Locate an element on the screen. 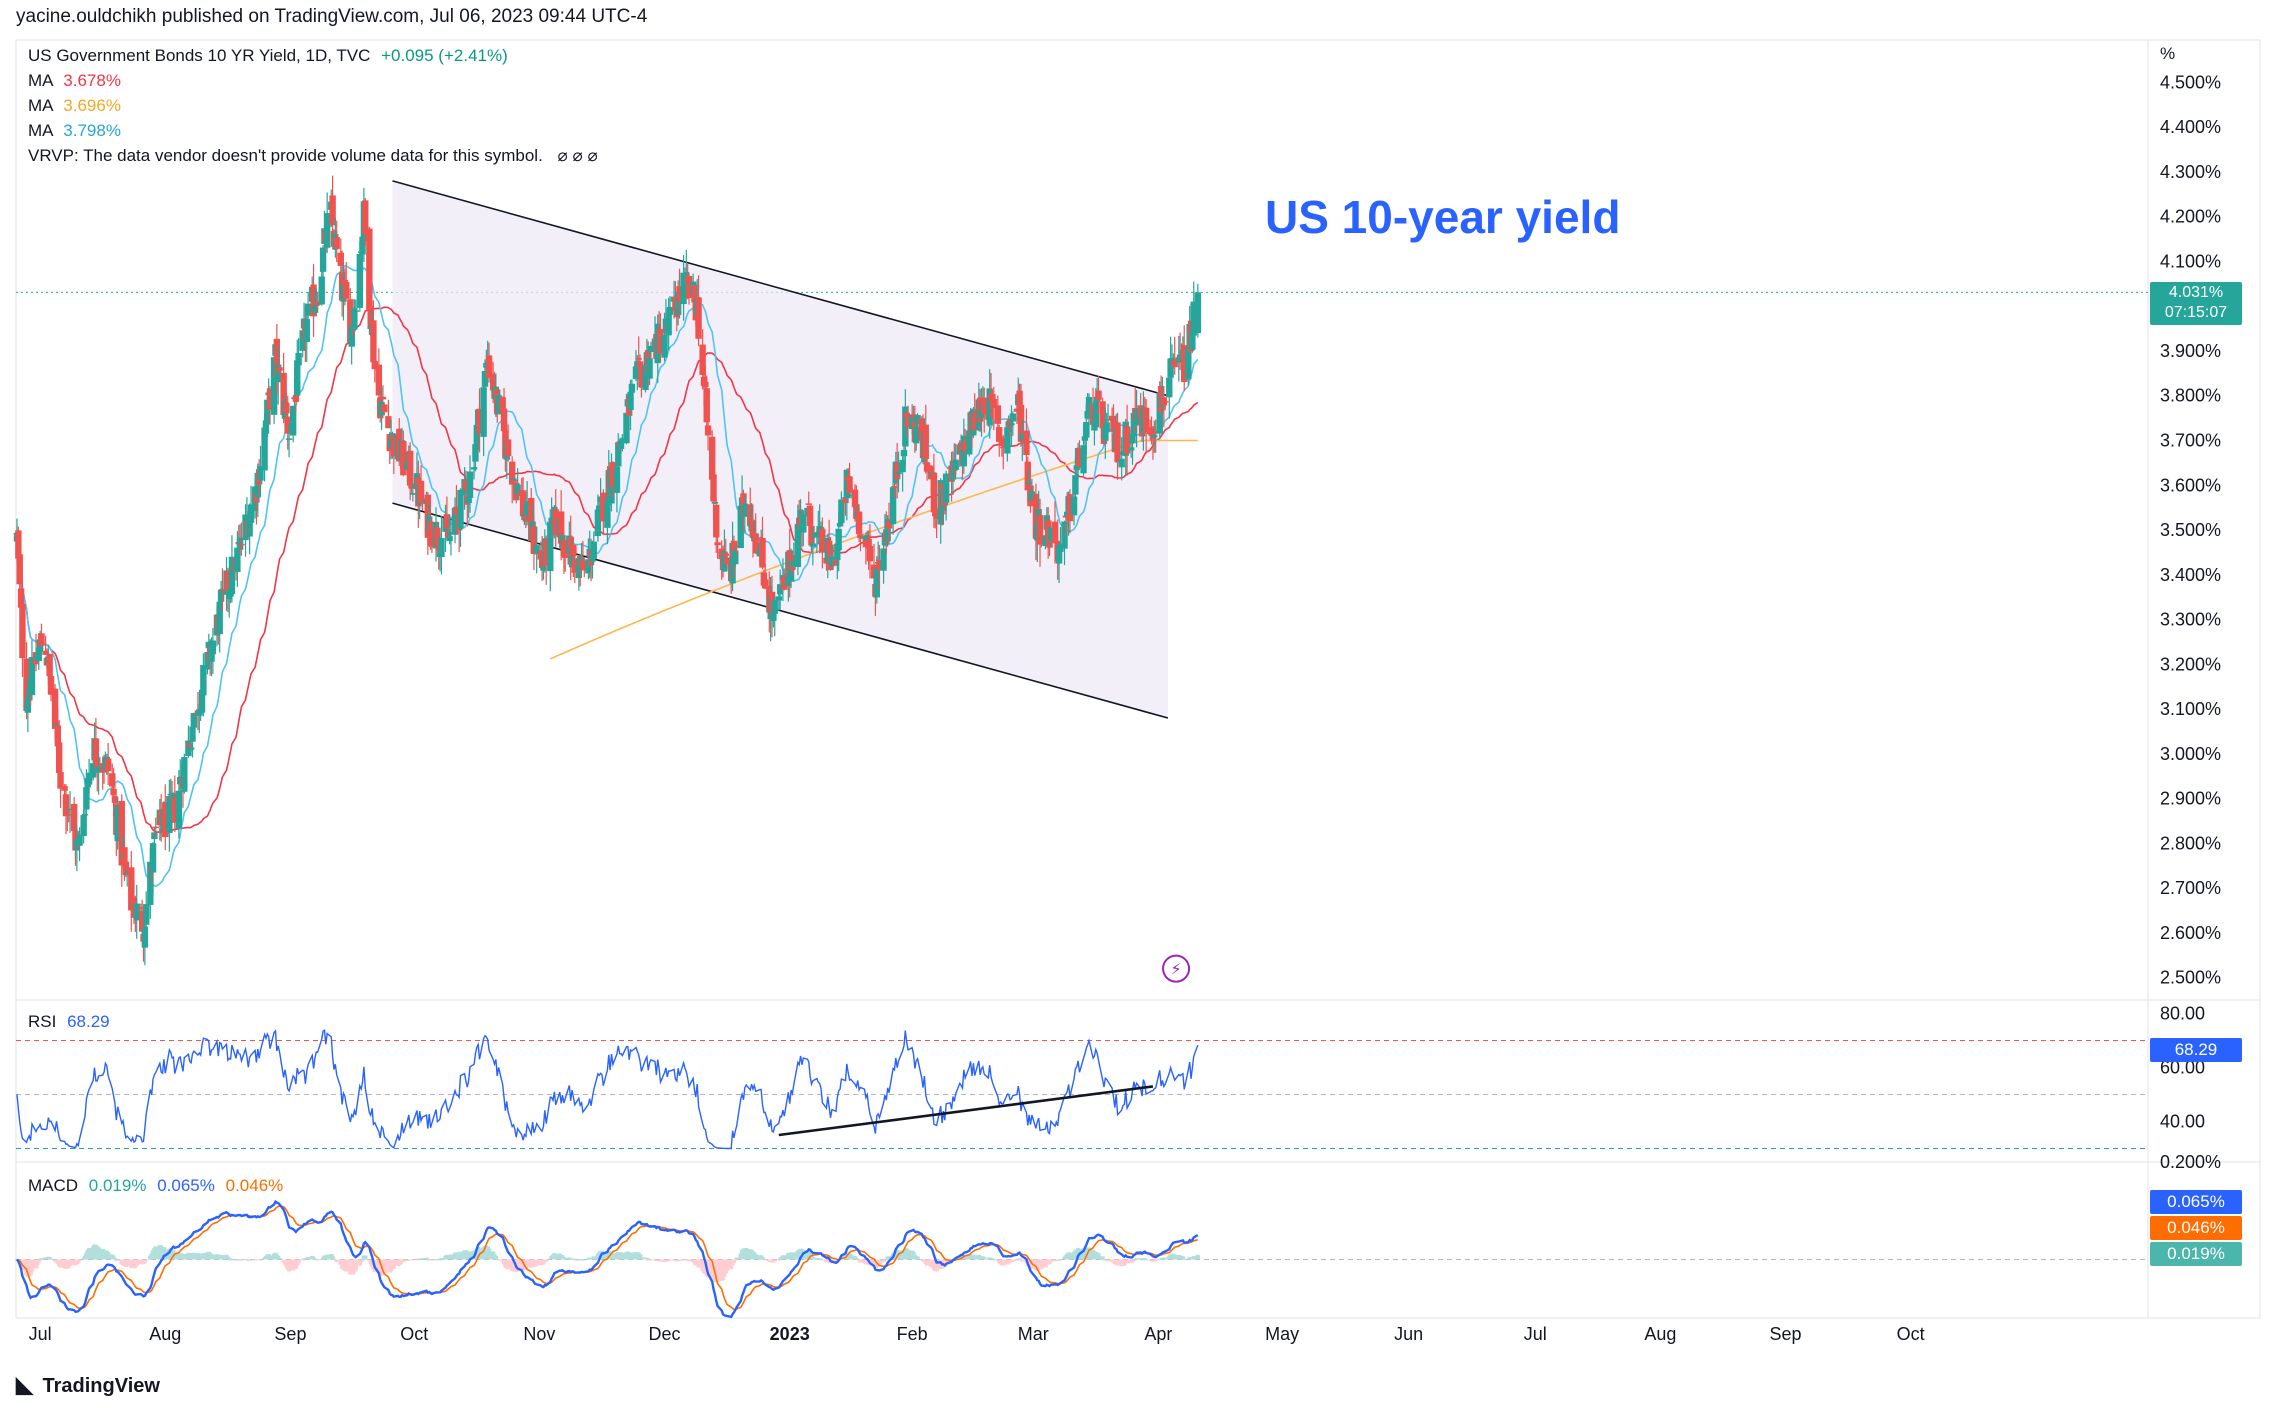  ma-value: 3.798% is located at coordinates (92, 130).